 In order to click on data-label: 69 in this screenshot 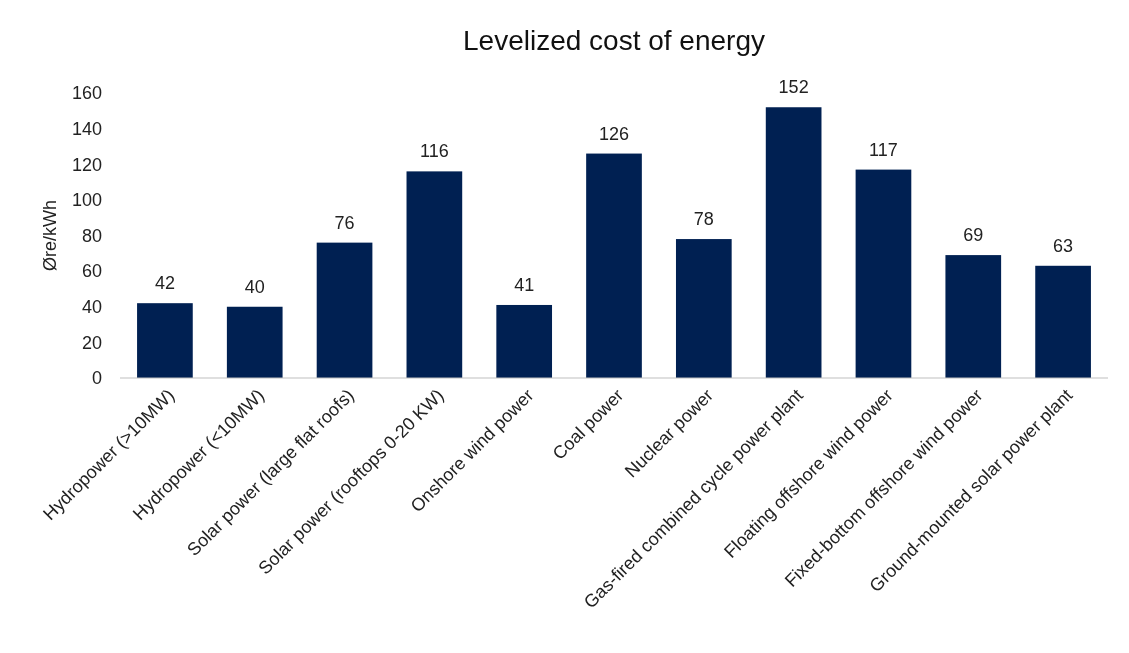, I will do `click(973, 235)`.